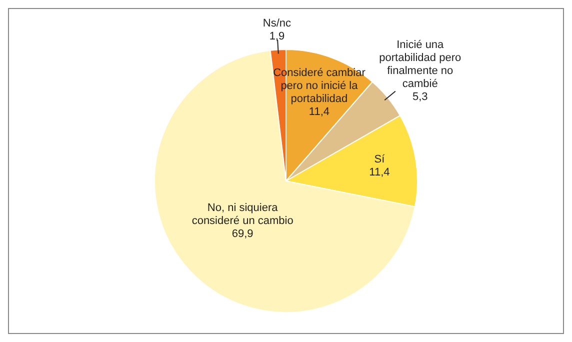  What do you see at coordinates (243, 215) in the screenshot?
I see `slice-label: No, ni siquiera consideré un cambio` at bounding box center [243, 215].